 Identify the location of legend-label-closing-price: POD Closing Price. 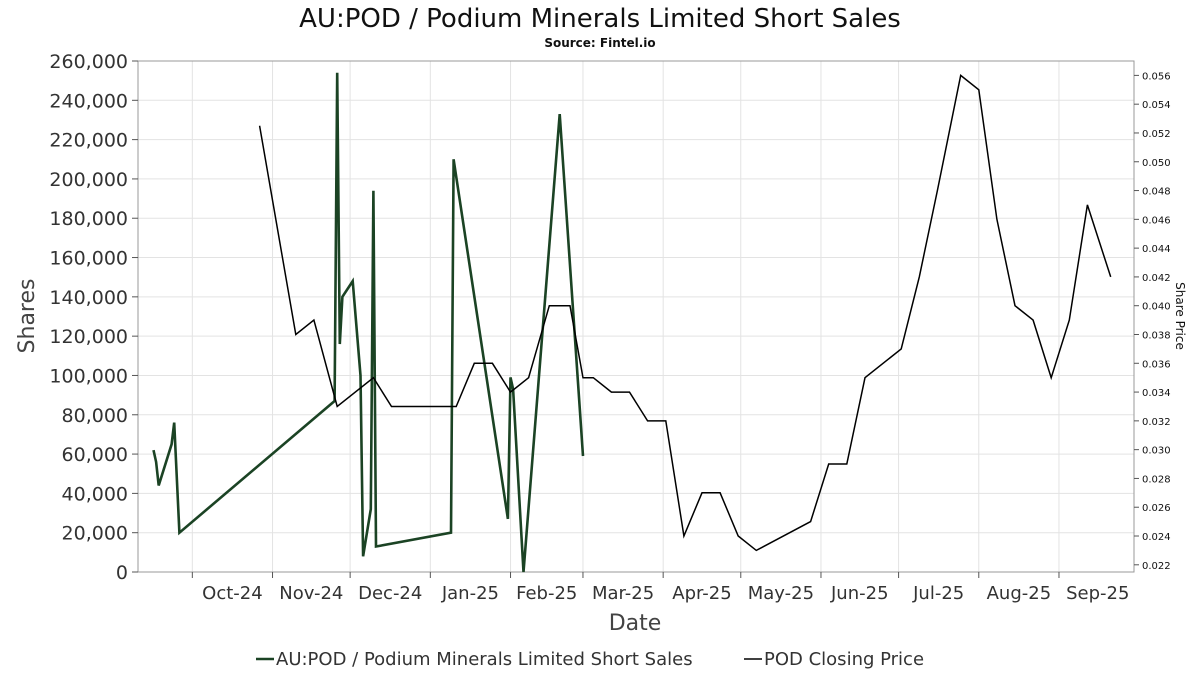
(844, 659).